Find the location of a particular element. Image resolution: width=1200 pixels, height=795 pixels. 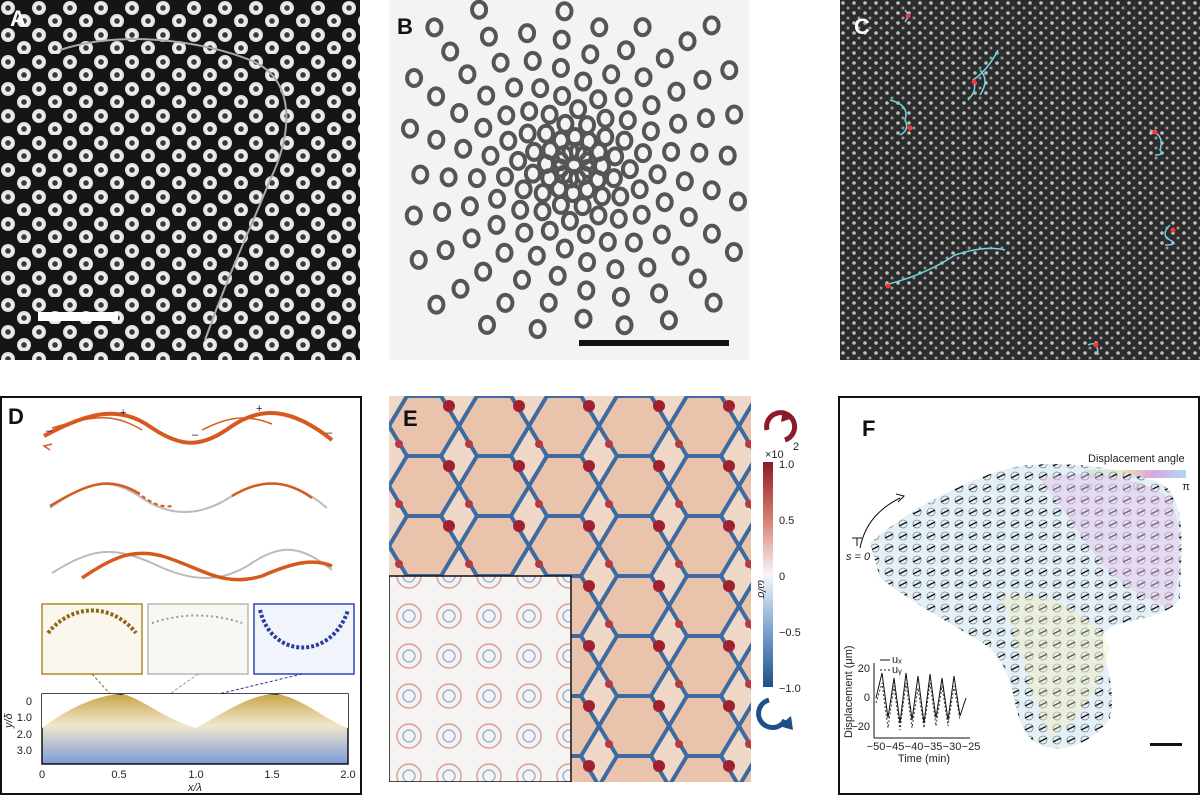

panel-e-cbar-tick-2: 0 is located at coordinates (782, 577).